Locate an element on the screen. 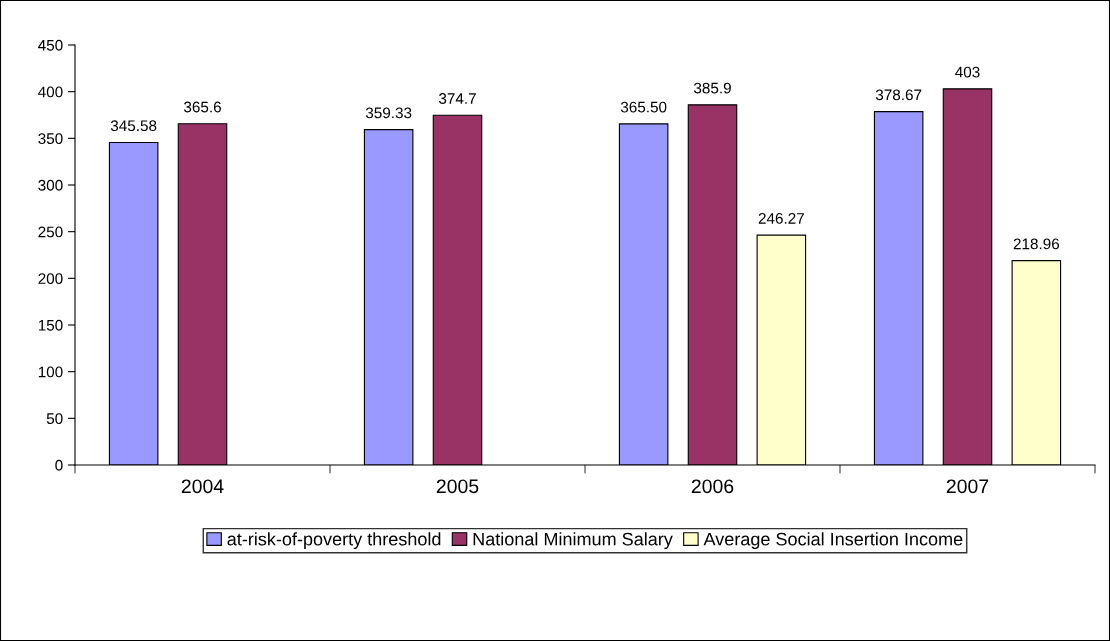 The width and height of the screenshot is (1110, 641). data-label: 246.27 is located at coordinates (781, 218).